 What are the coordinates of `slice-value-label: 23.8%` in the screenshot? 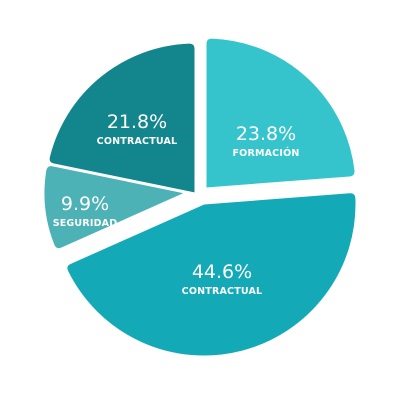 It's located at (266, 134).